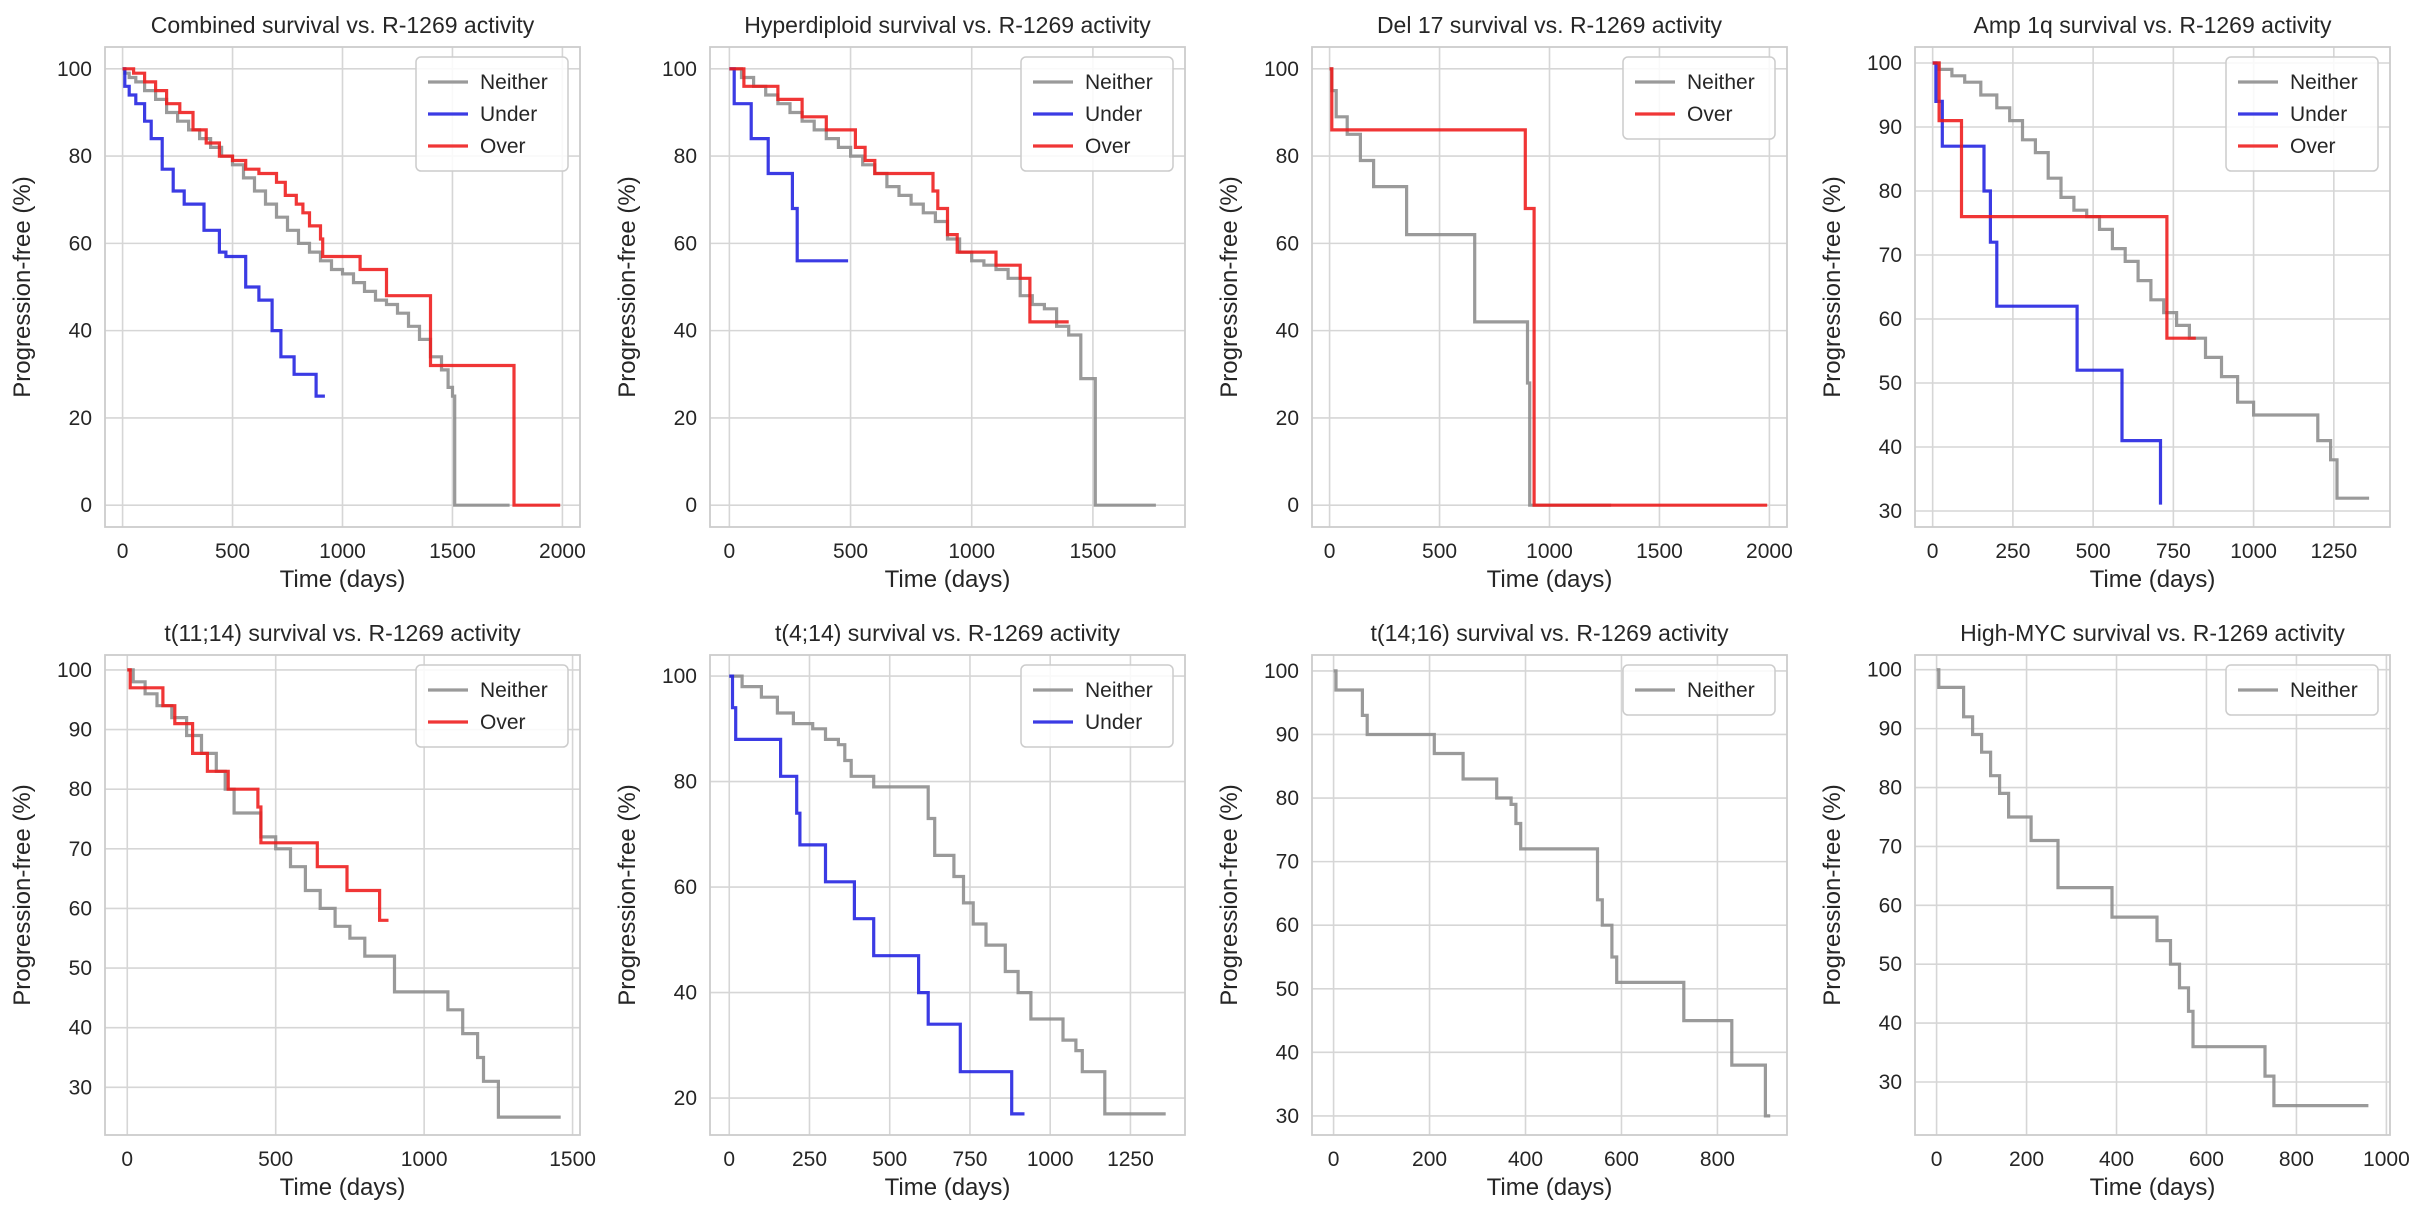  Describe the element at coordinates (948, 633) in the screenshot. I see `chart-title: t(4;14) survival vs. R-1269 activity` at that location.